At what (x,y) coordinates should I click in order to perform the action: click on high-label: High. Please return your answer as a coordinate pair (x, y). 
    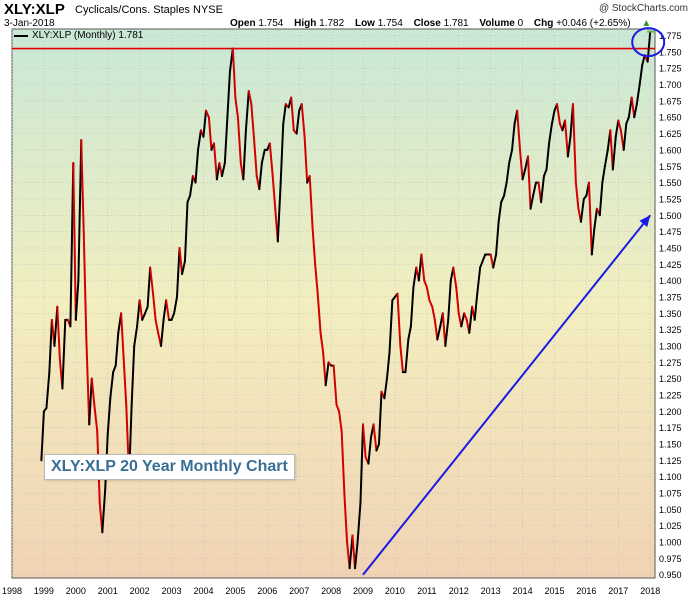
    Looking at the image, I should click on (305, 23).